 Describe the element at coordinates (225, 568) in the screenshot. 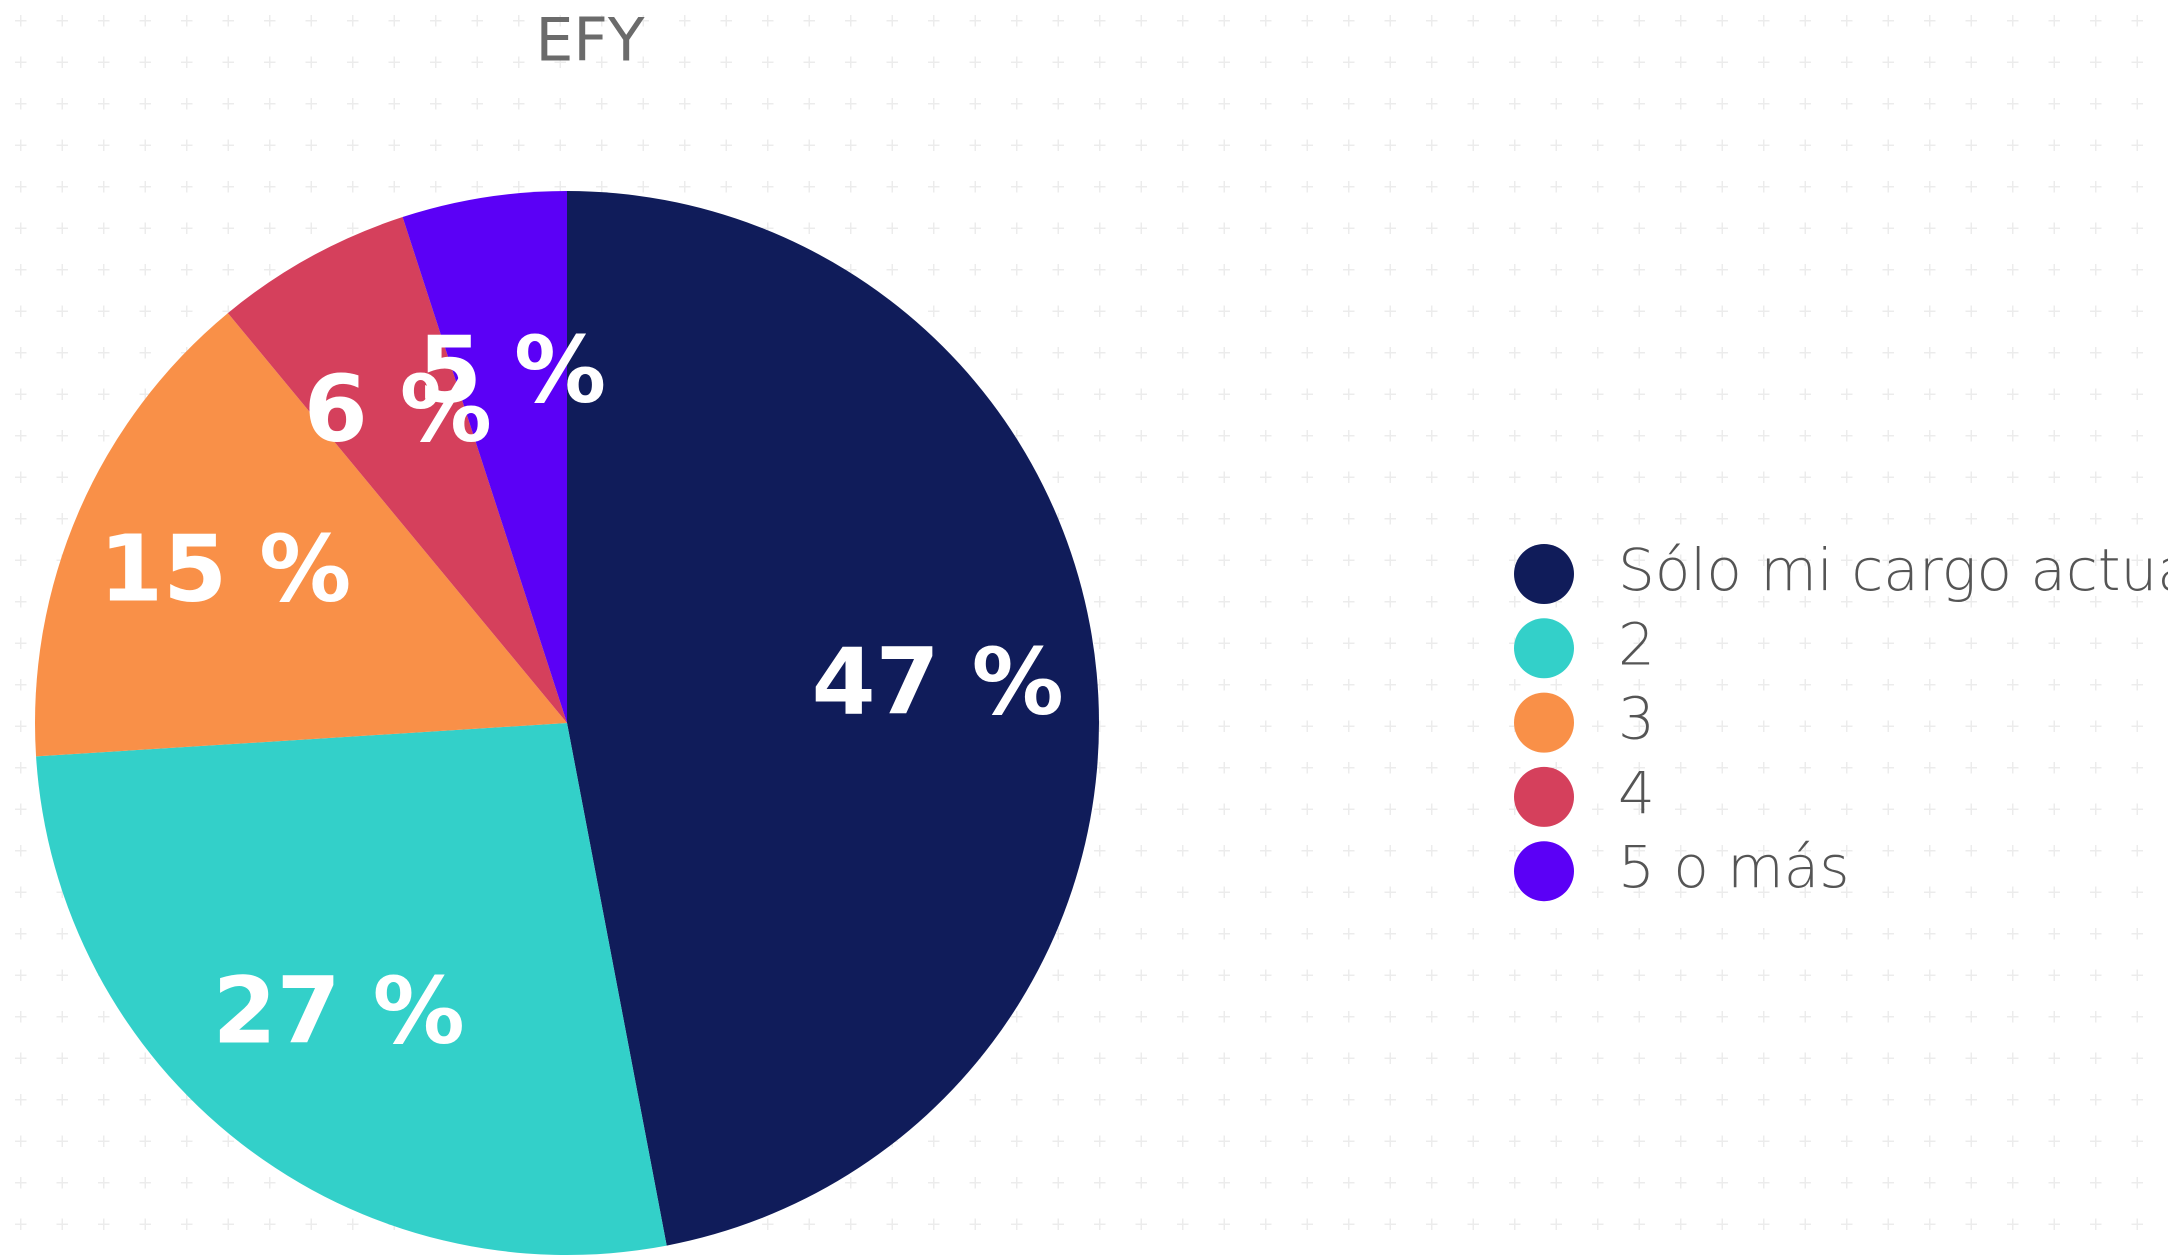

I see `value-label: 15 %` at that location.